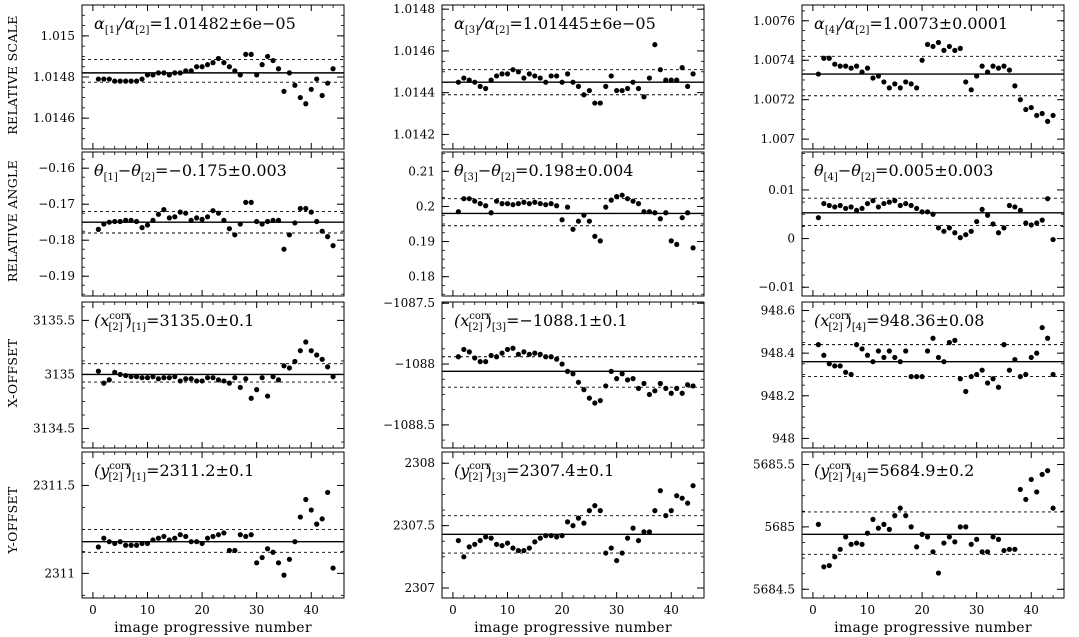 This screenshot has height=637, width=1079. I want to click on annot-prefix: (y, so click(462, 470).